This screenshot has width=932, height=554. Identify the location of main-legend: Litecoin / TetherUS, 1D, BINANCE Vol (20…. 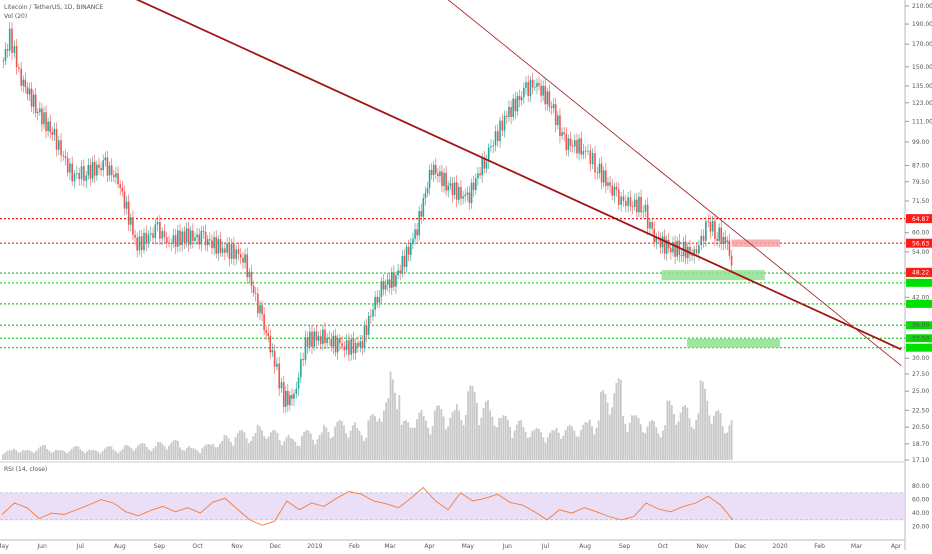
(53, 12).